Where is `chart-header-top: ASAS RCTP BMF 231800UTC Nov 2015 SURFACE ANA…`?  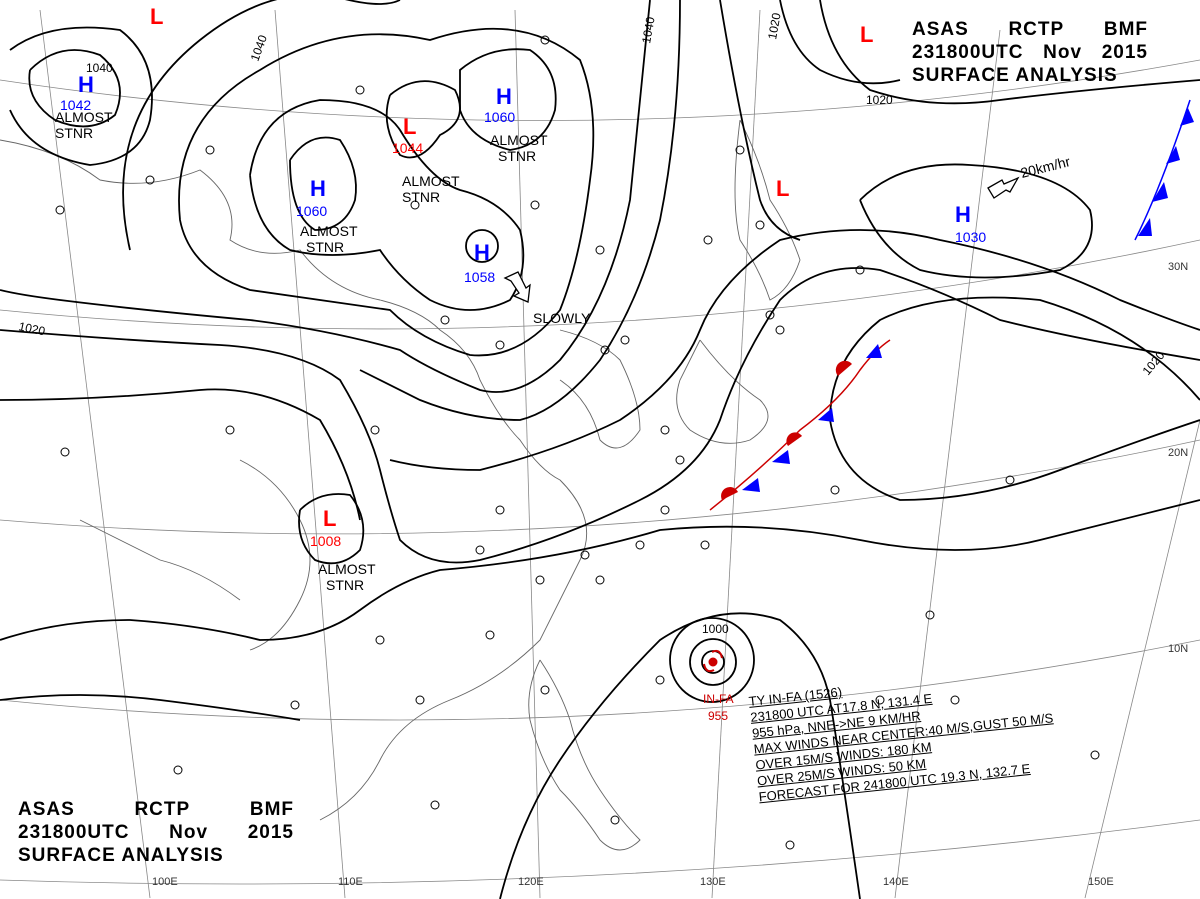 chart-header-top: ASAS RCTP BMF 231800UTC Nov 2015 SURFACE ANA… is located at coordinates (1030, 52).